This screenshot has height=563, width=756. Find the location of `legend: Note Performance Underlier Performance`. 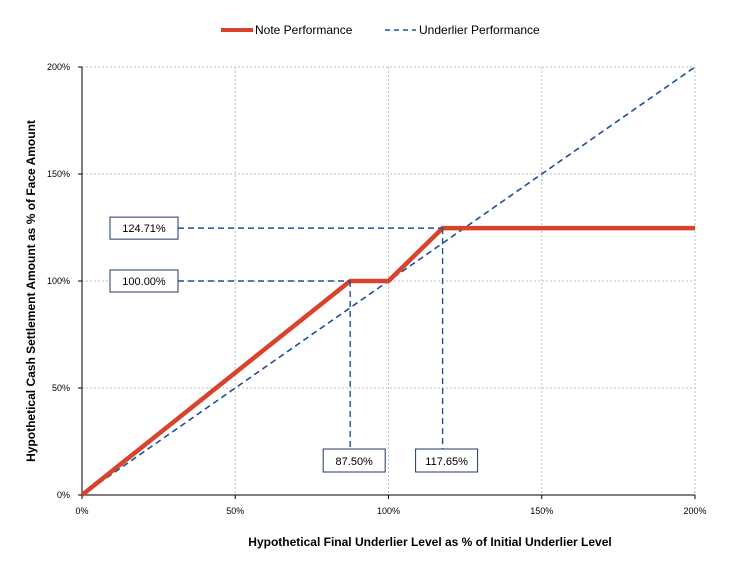

legend: Note Performance Underlier Performance is located at coordinates (380, 30).